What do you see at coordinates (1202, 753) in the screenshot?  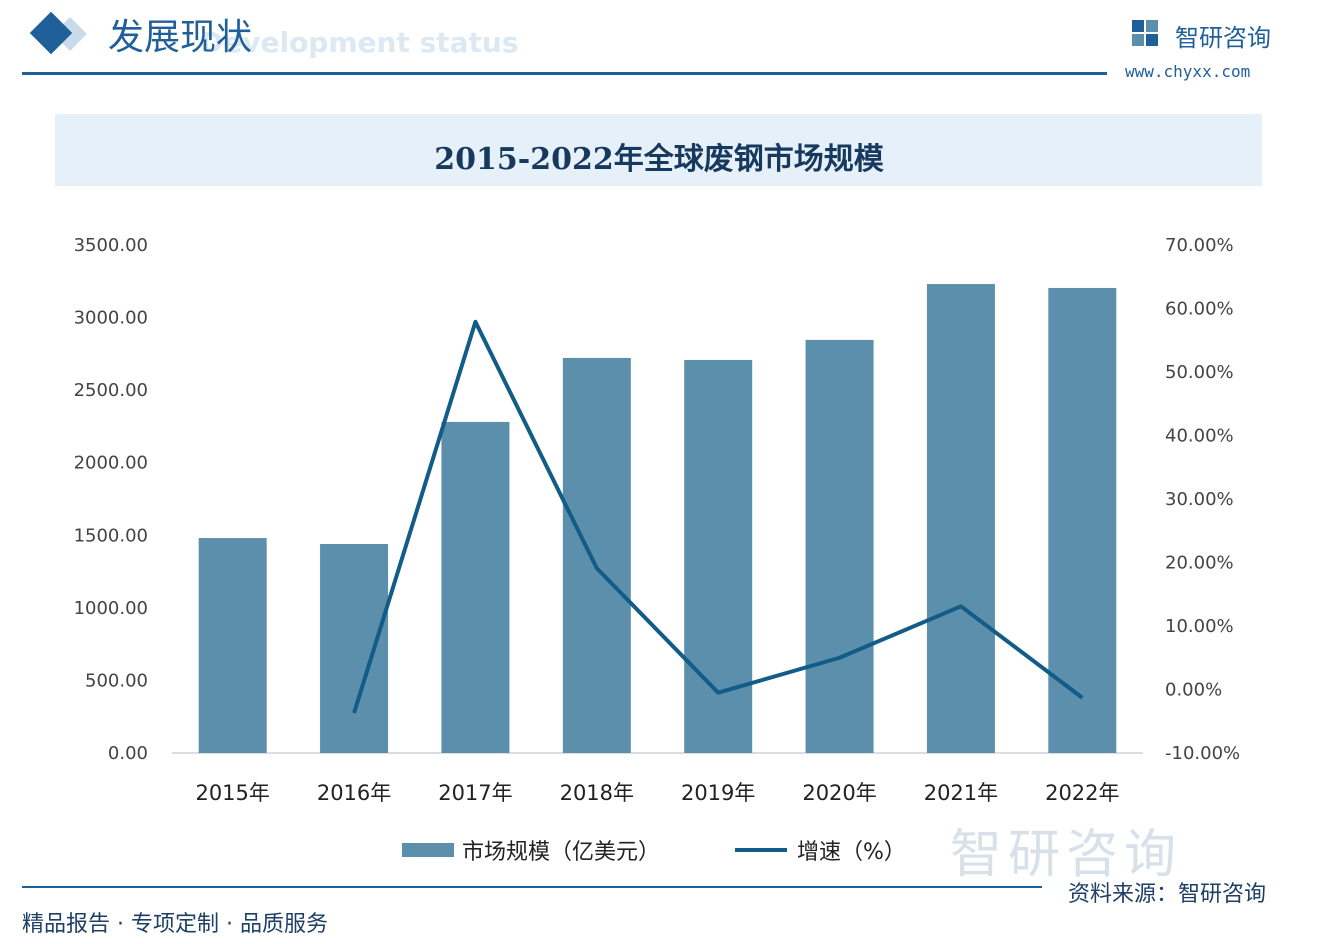 I see `right-axis-tick: -10.00%` at bounding box center [1202, 753].